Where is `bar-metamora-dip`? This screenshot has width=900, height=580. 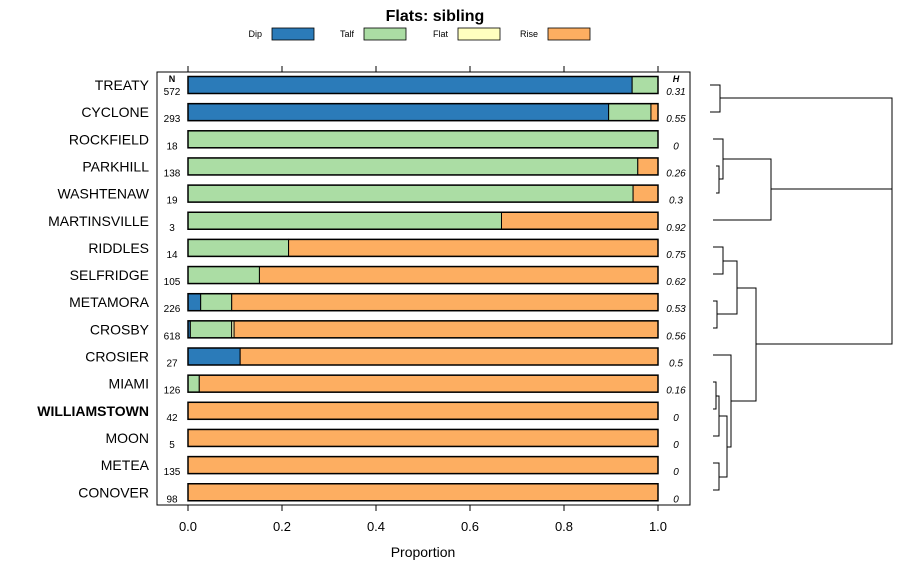 bar-metamora-dip is located at coordinates (194, 302).